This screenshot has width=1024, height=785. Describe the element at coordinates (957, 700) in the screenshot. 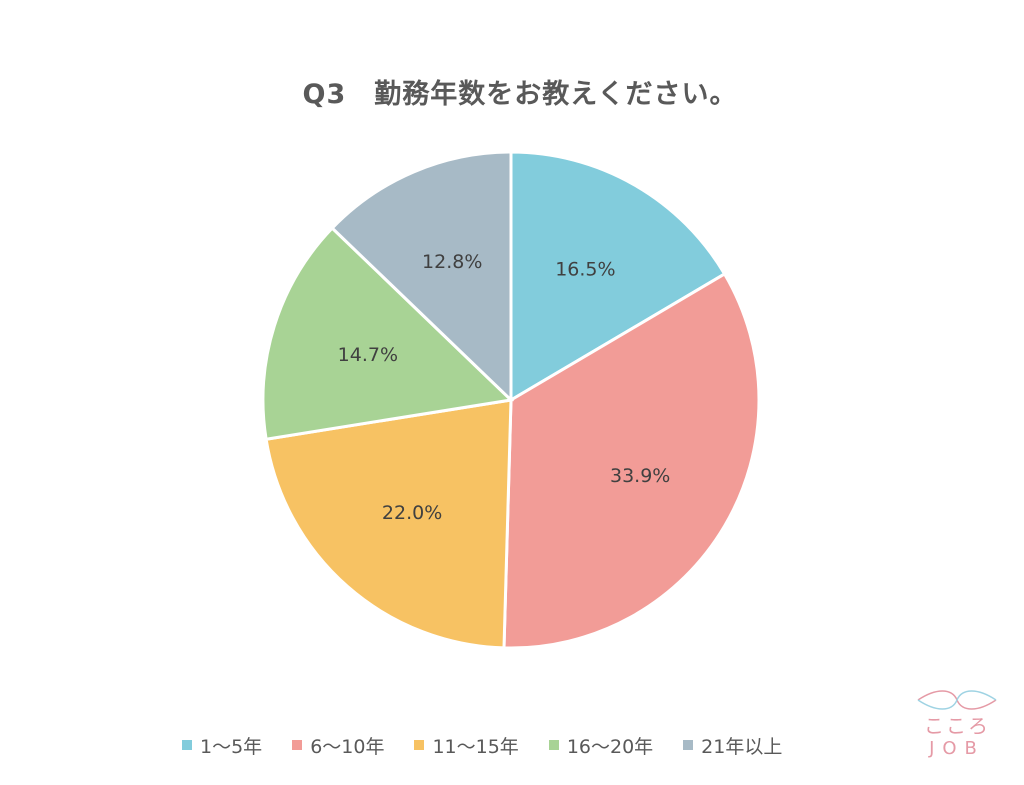

I see `wave-icon` at that location.